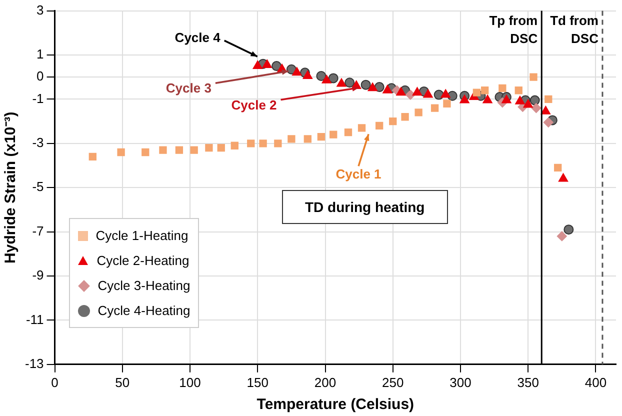 This screenshot has width=622, height=416. What do you see at coordinates (595, 382) in the screenshot?
I see `x-tick-label: 400` at bounding box center [595, 382].